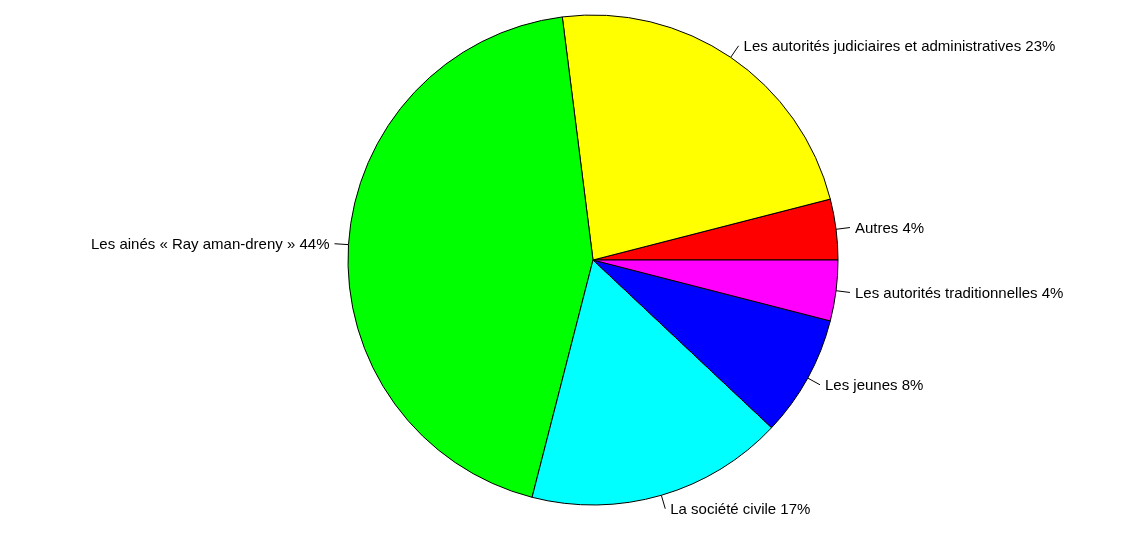 This screenshot has width=1147, height=542. I want to click on slice-label: Les autorités traditionnelles 4%, so click(959, 292).